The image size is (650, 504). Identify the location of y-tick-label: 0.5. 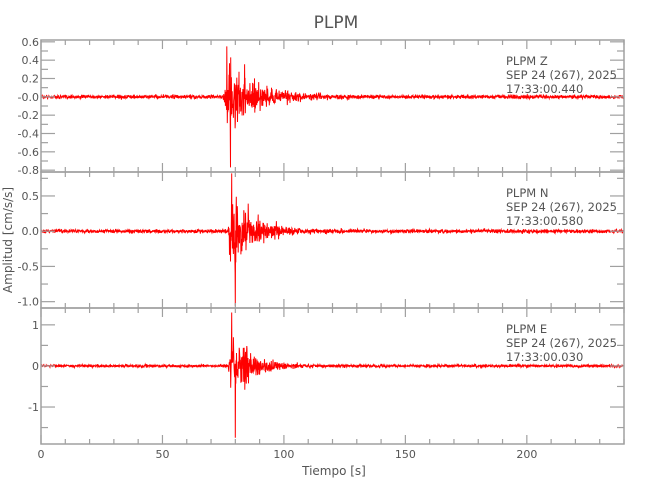
(31, 196).